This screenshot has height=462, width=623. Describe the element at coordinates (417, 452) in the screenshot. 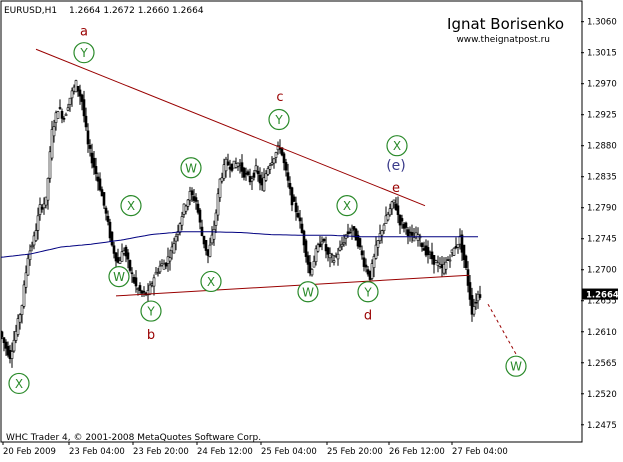

I see `x-tick-label: 26 Feb 12:00` at that location.